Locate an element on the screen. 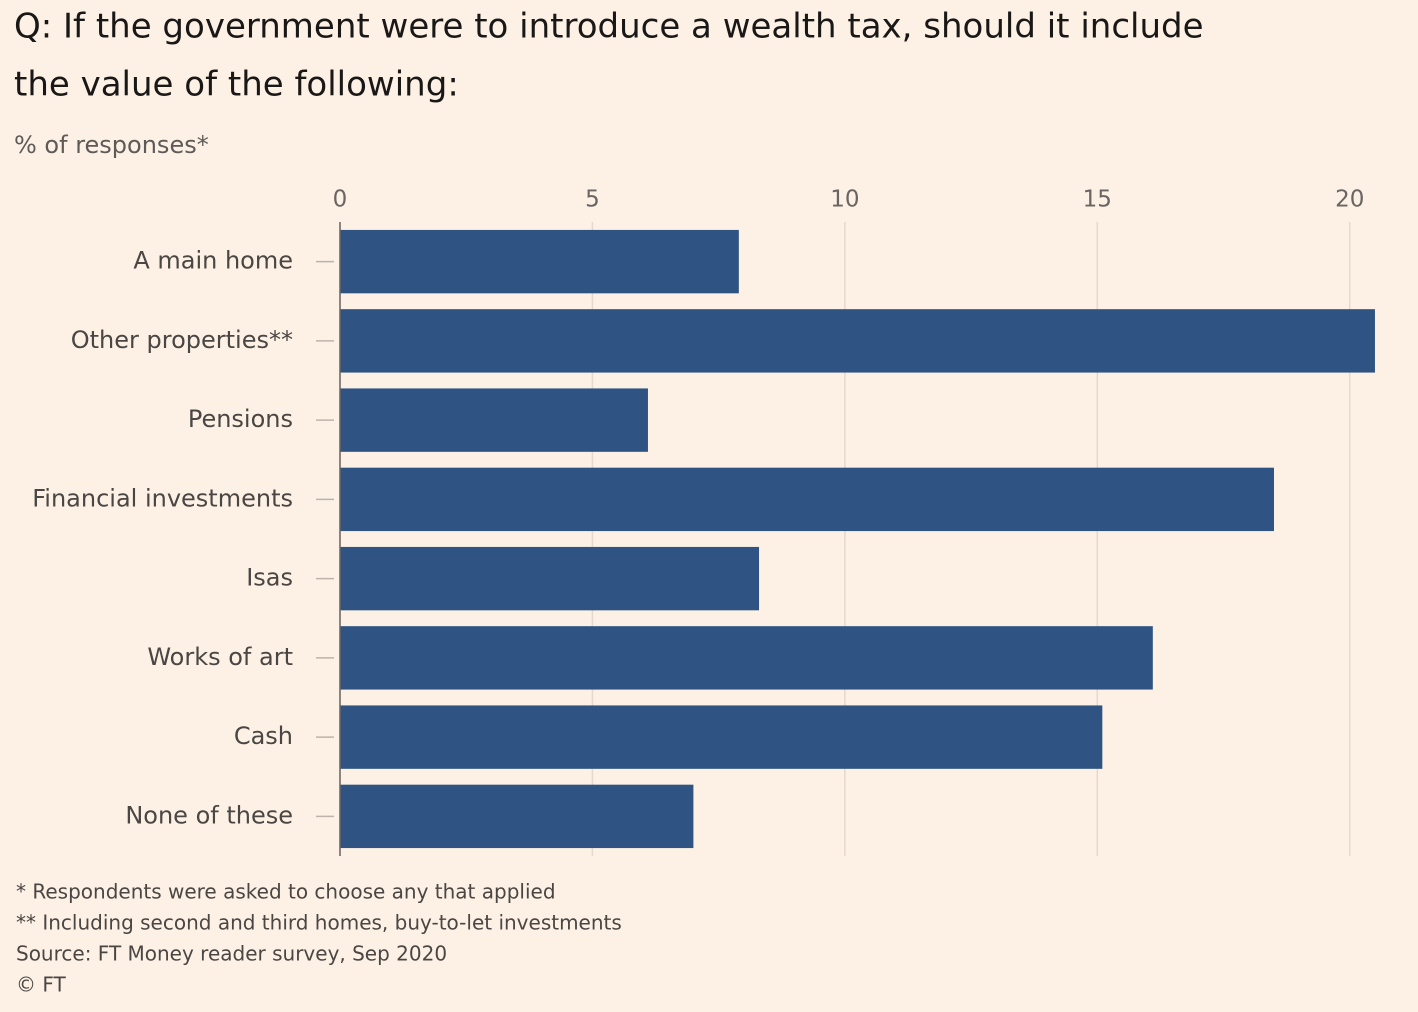 The width and height of the screenshot is (1418, 1012). y-tick-label: A main home is located at coordinates (213, 261).